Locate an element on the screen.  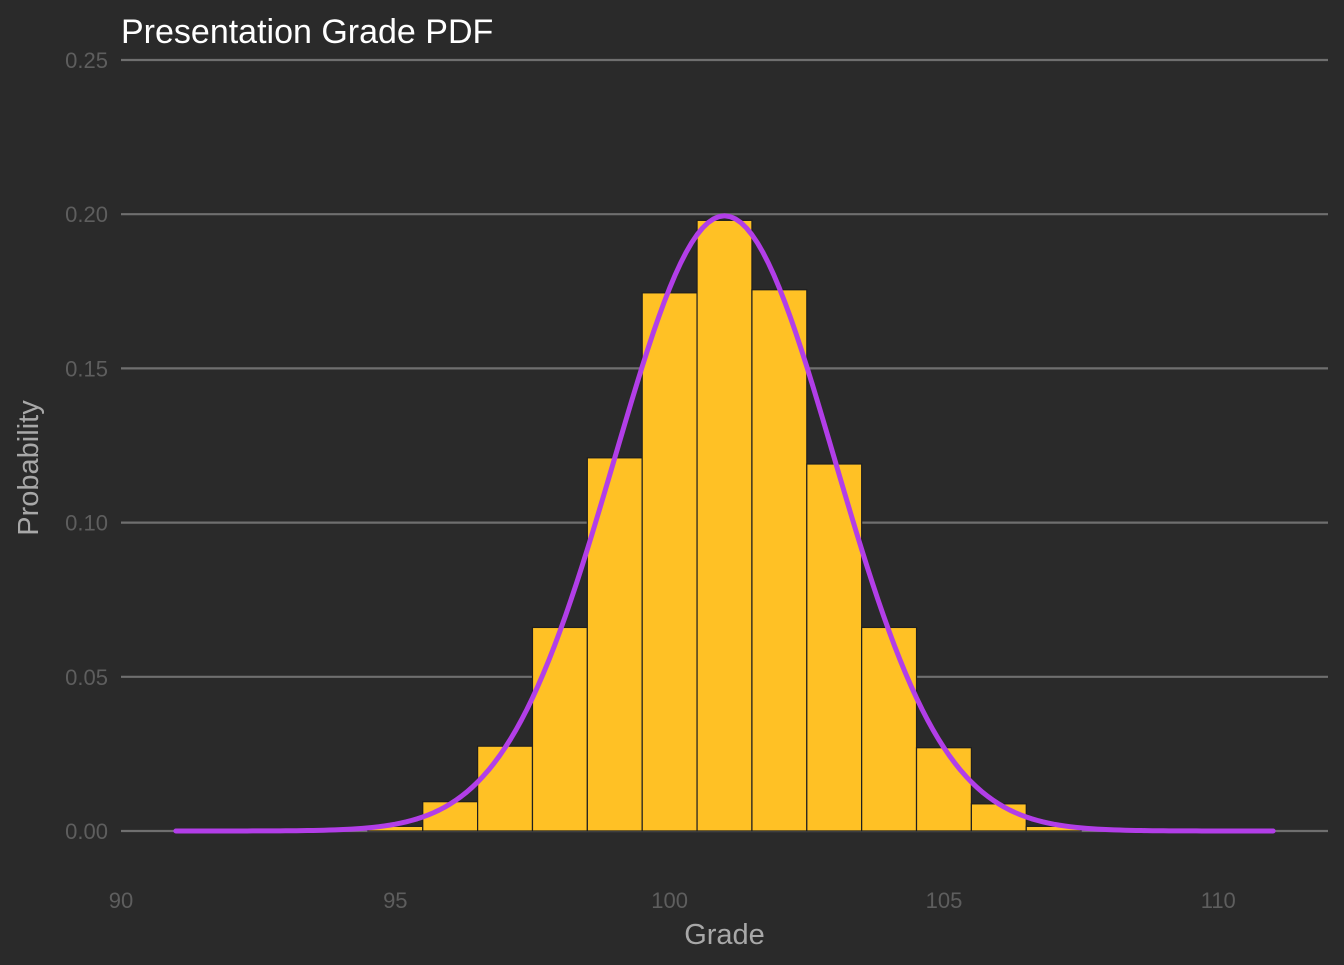
x-tick-label: 105 is located at coordinates (944, 900).